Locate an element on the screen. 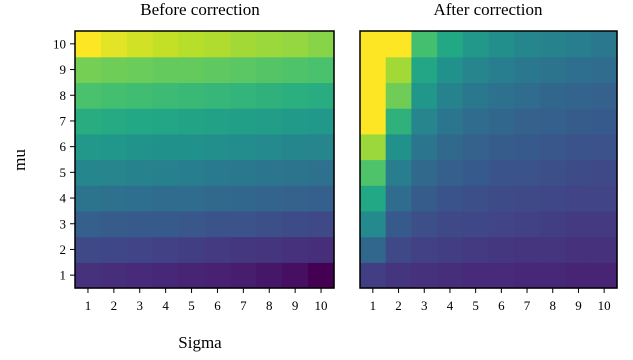 Image resolution: width=633 pixels, height=360 pixels. heatmap-cell-mu6-sigma9 is located at coordinates (578, 147).